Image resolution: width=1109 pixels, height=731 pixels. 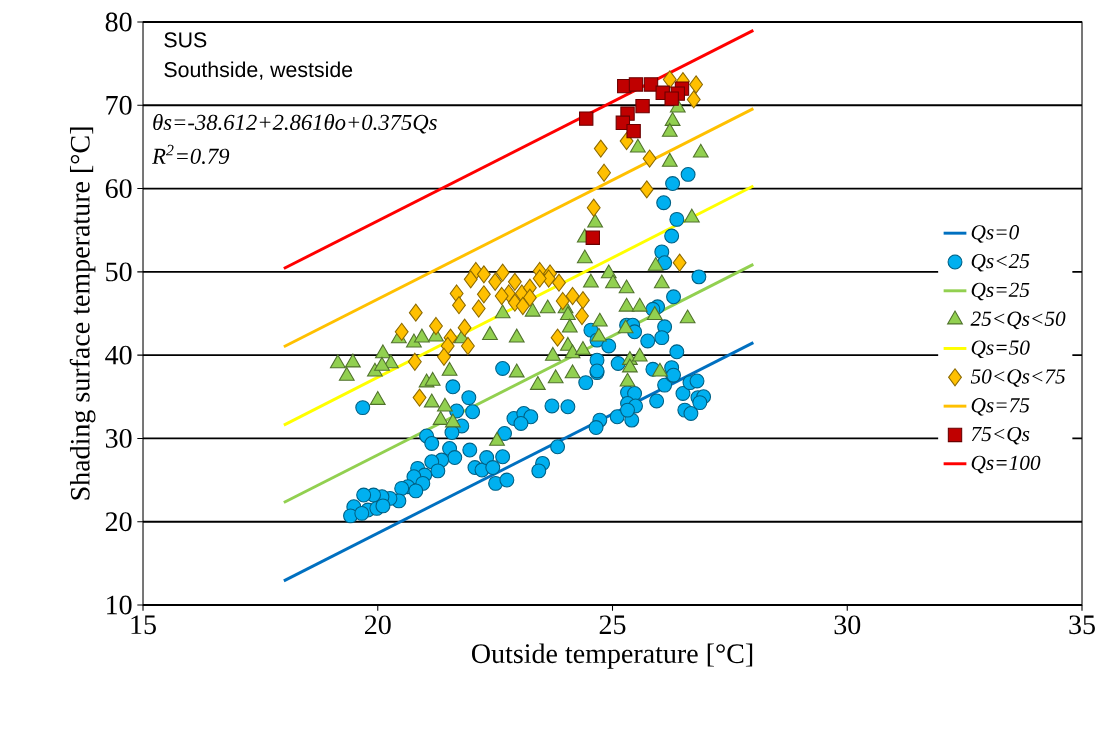 I want to click on y-tick-label: 70, so click(x=119, y=105).